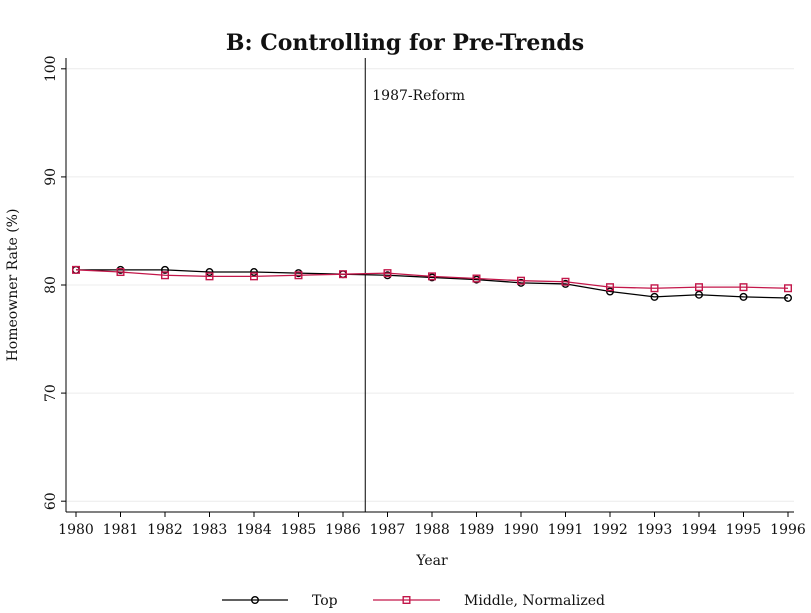 This screenshot has height=613, width=811. I want to click on x-tick-label: 1991, so click(566, 530).